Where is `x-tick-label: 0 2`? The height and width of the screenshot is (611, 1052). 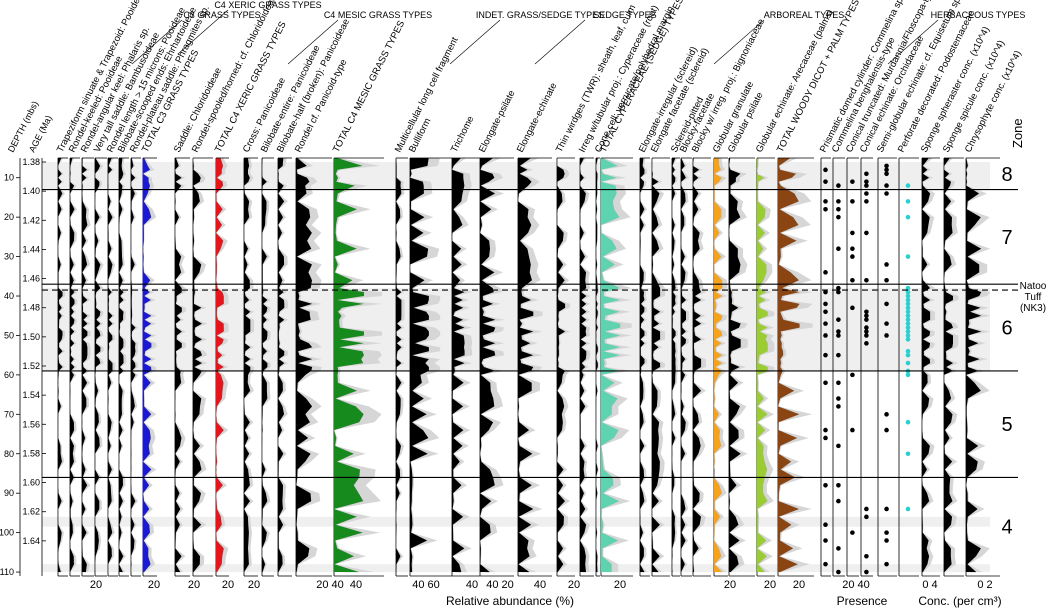 x-tick-label: 0 2 is located at coordinates (984, 585).